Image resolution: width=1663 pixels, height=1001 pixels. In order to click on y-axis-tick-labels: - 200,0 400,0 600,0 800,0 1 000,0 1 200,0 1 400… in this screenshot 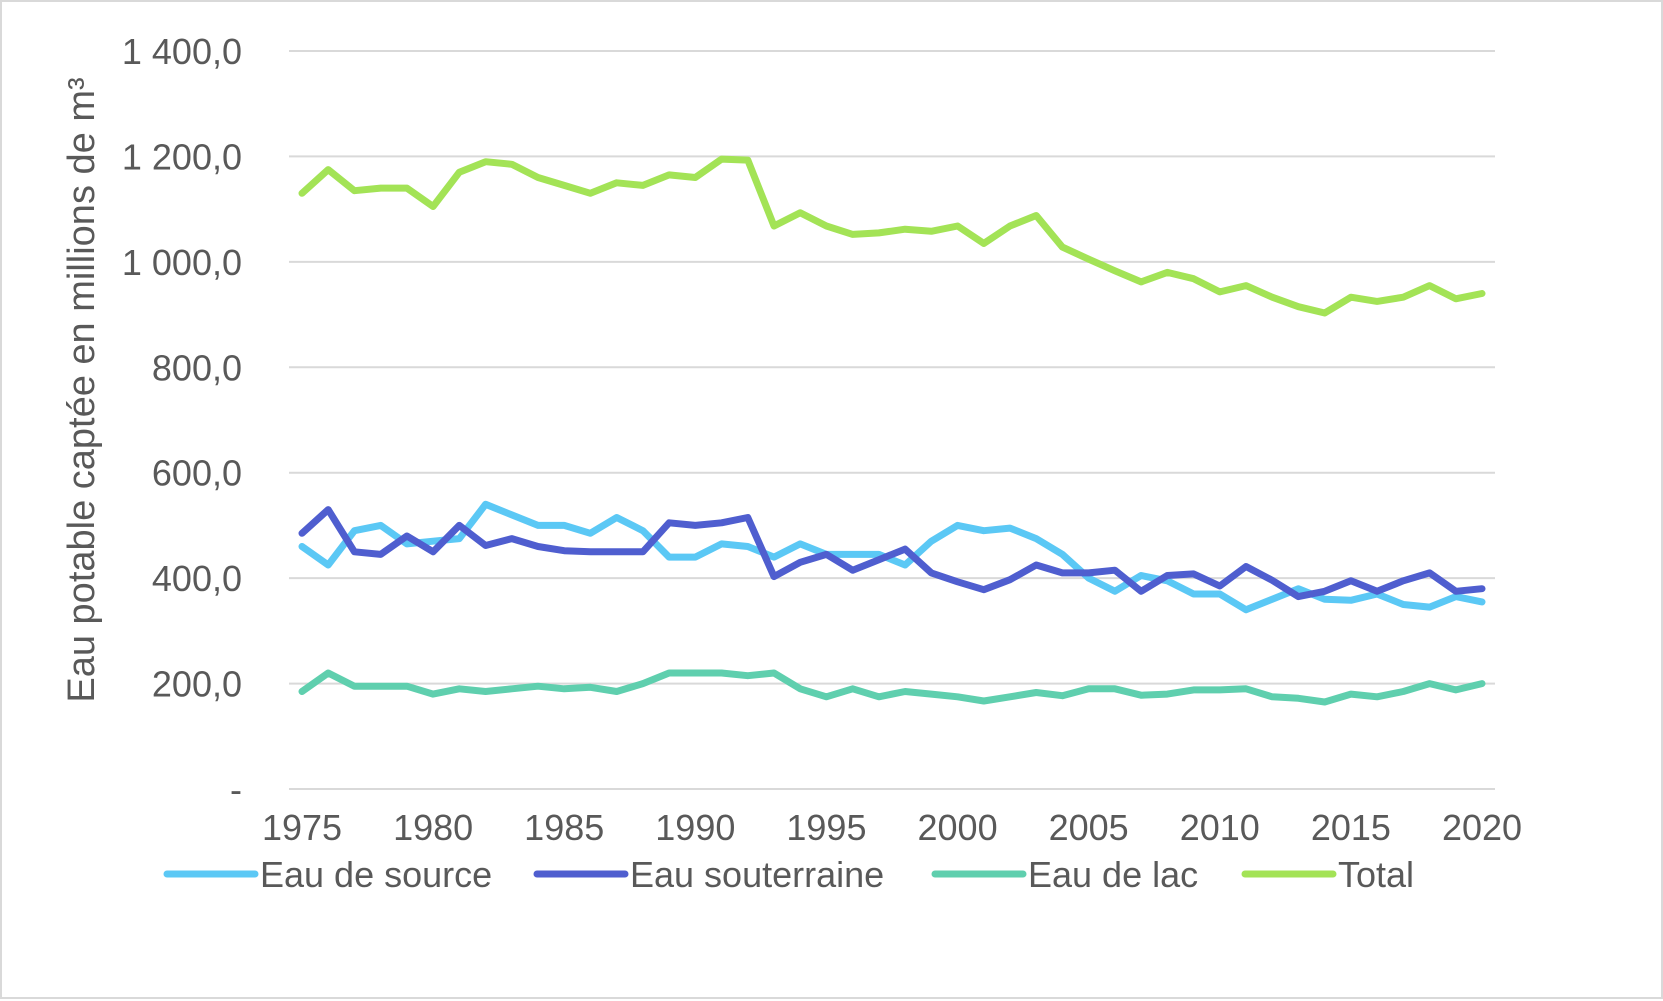, I will do `click(182, 420)`.